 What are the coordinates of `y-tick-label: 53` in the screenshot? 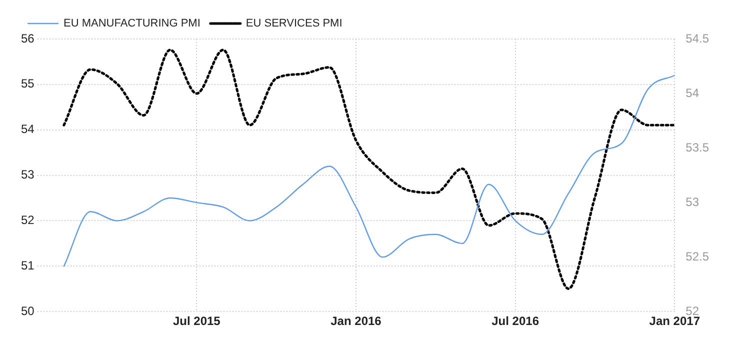 It's located at (27, 175).